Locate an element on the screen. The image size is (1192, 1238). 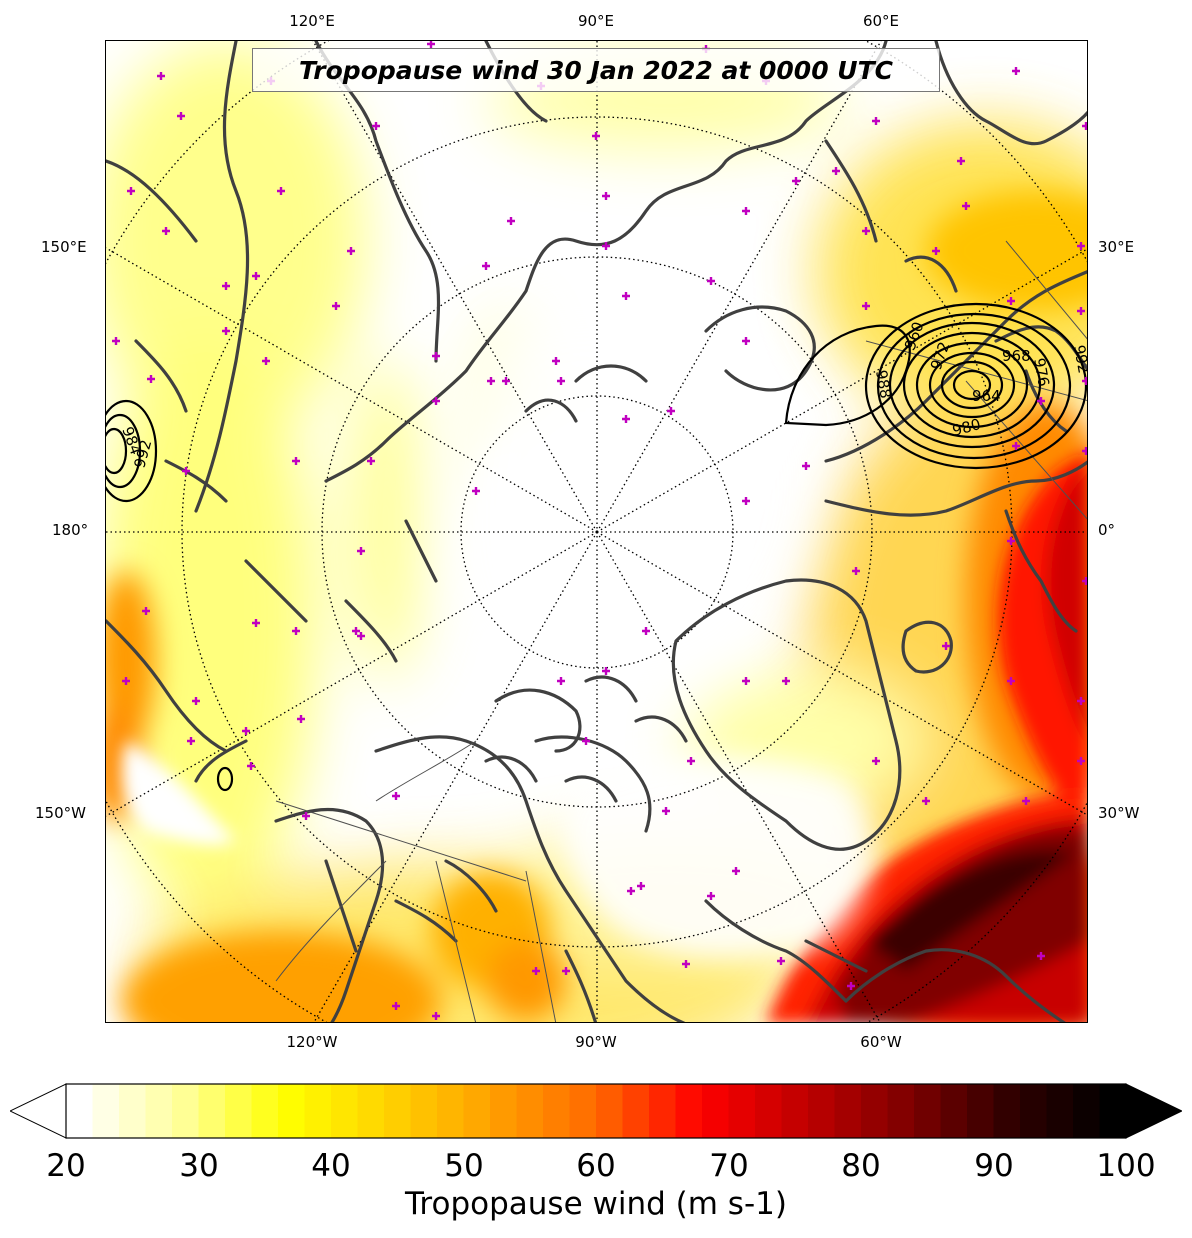
colorbar-tick: 40 is located at coordinates (331, 1166).